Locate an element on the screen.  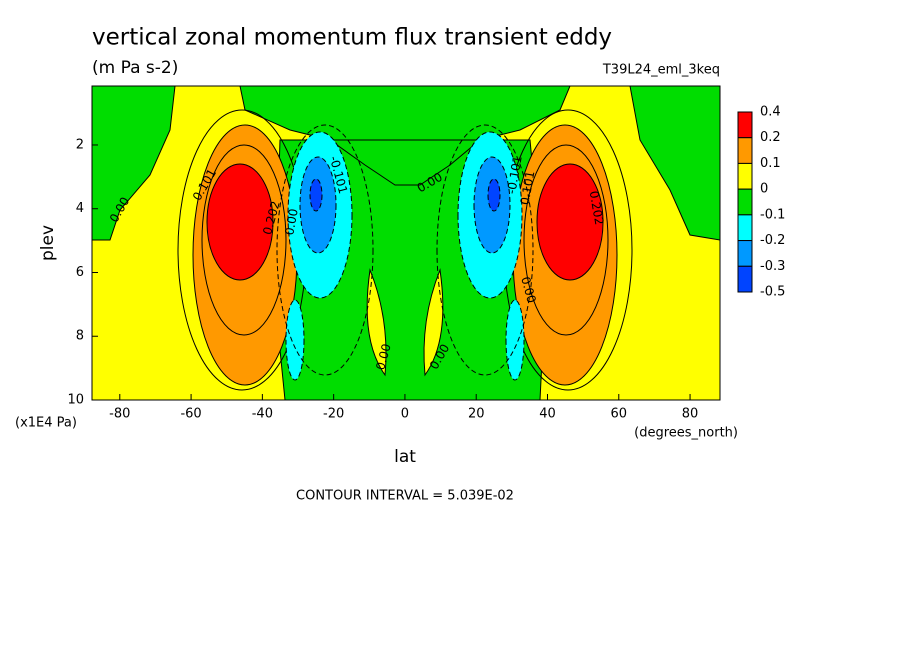
colorbar-label: -0.2 is located at coordinates (772, 240).